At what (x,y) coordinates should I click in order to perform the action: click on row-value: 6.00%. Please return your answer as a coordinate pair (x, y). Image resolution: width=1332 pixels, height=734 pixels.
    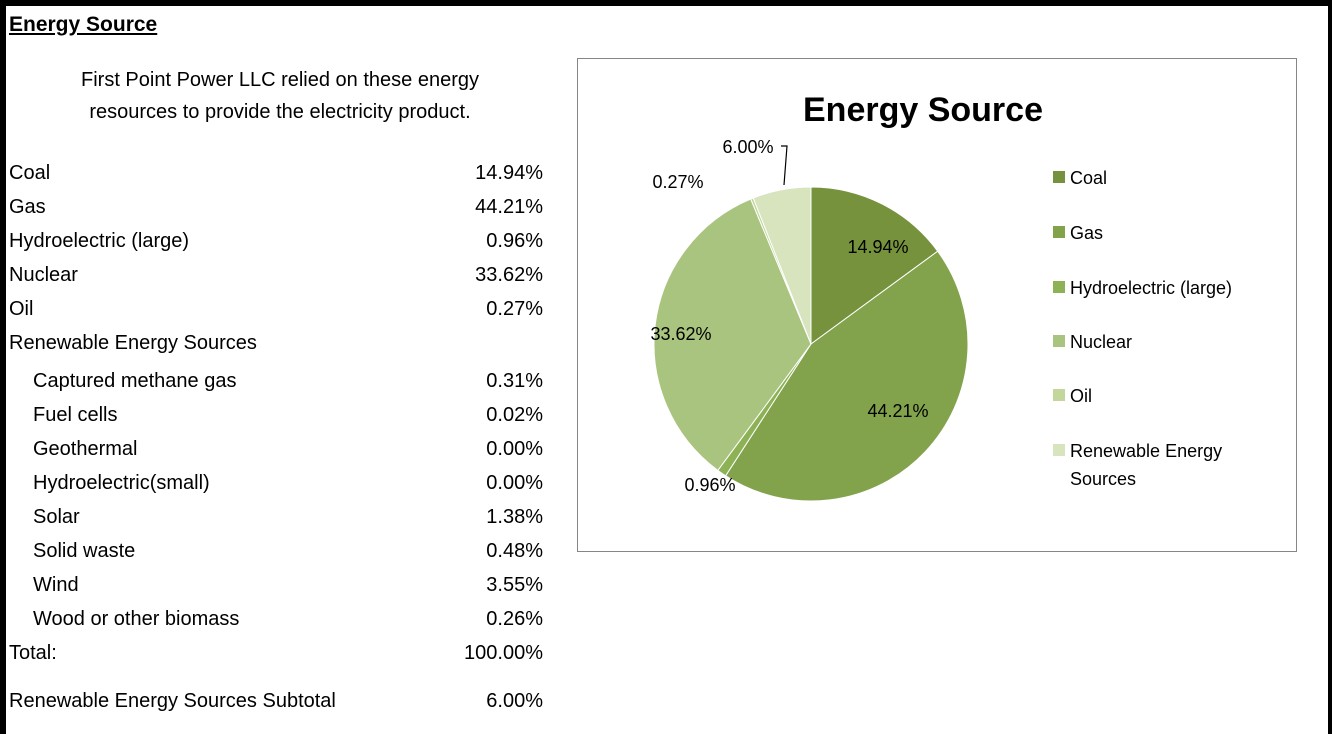
    Looking at the image, I should click on (514, 701).